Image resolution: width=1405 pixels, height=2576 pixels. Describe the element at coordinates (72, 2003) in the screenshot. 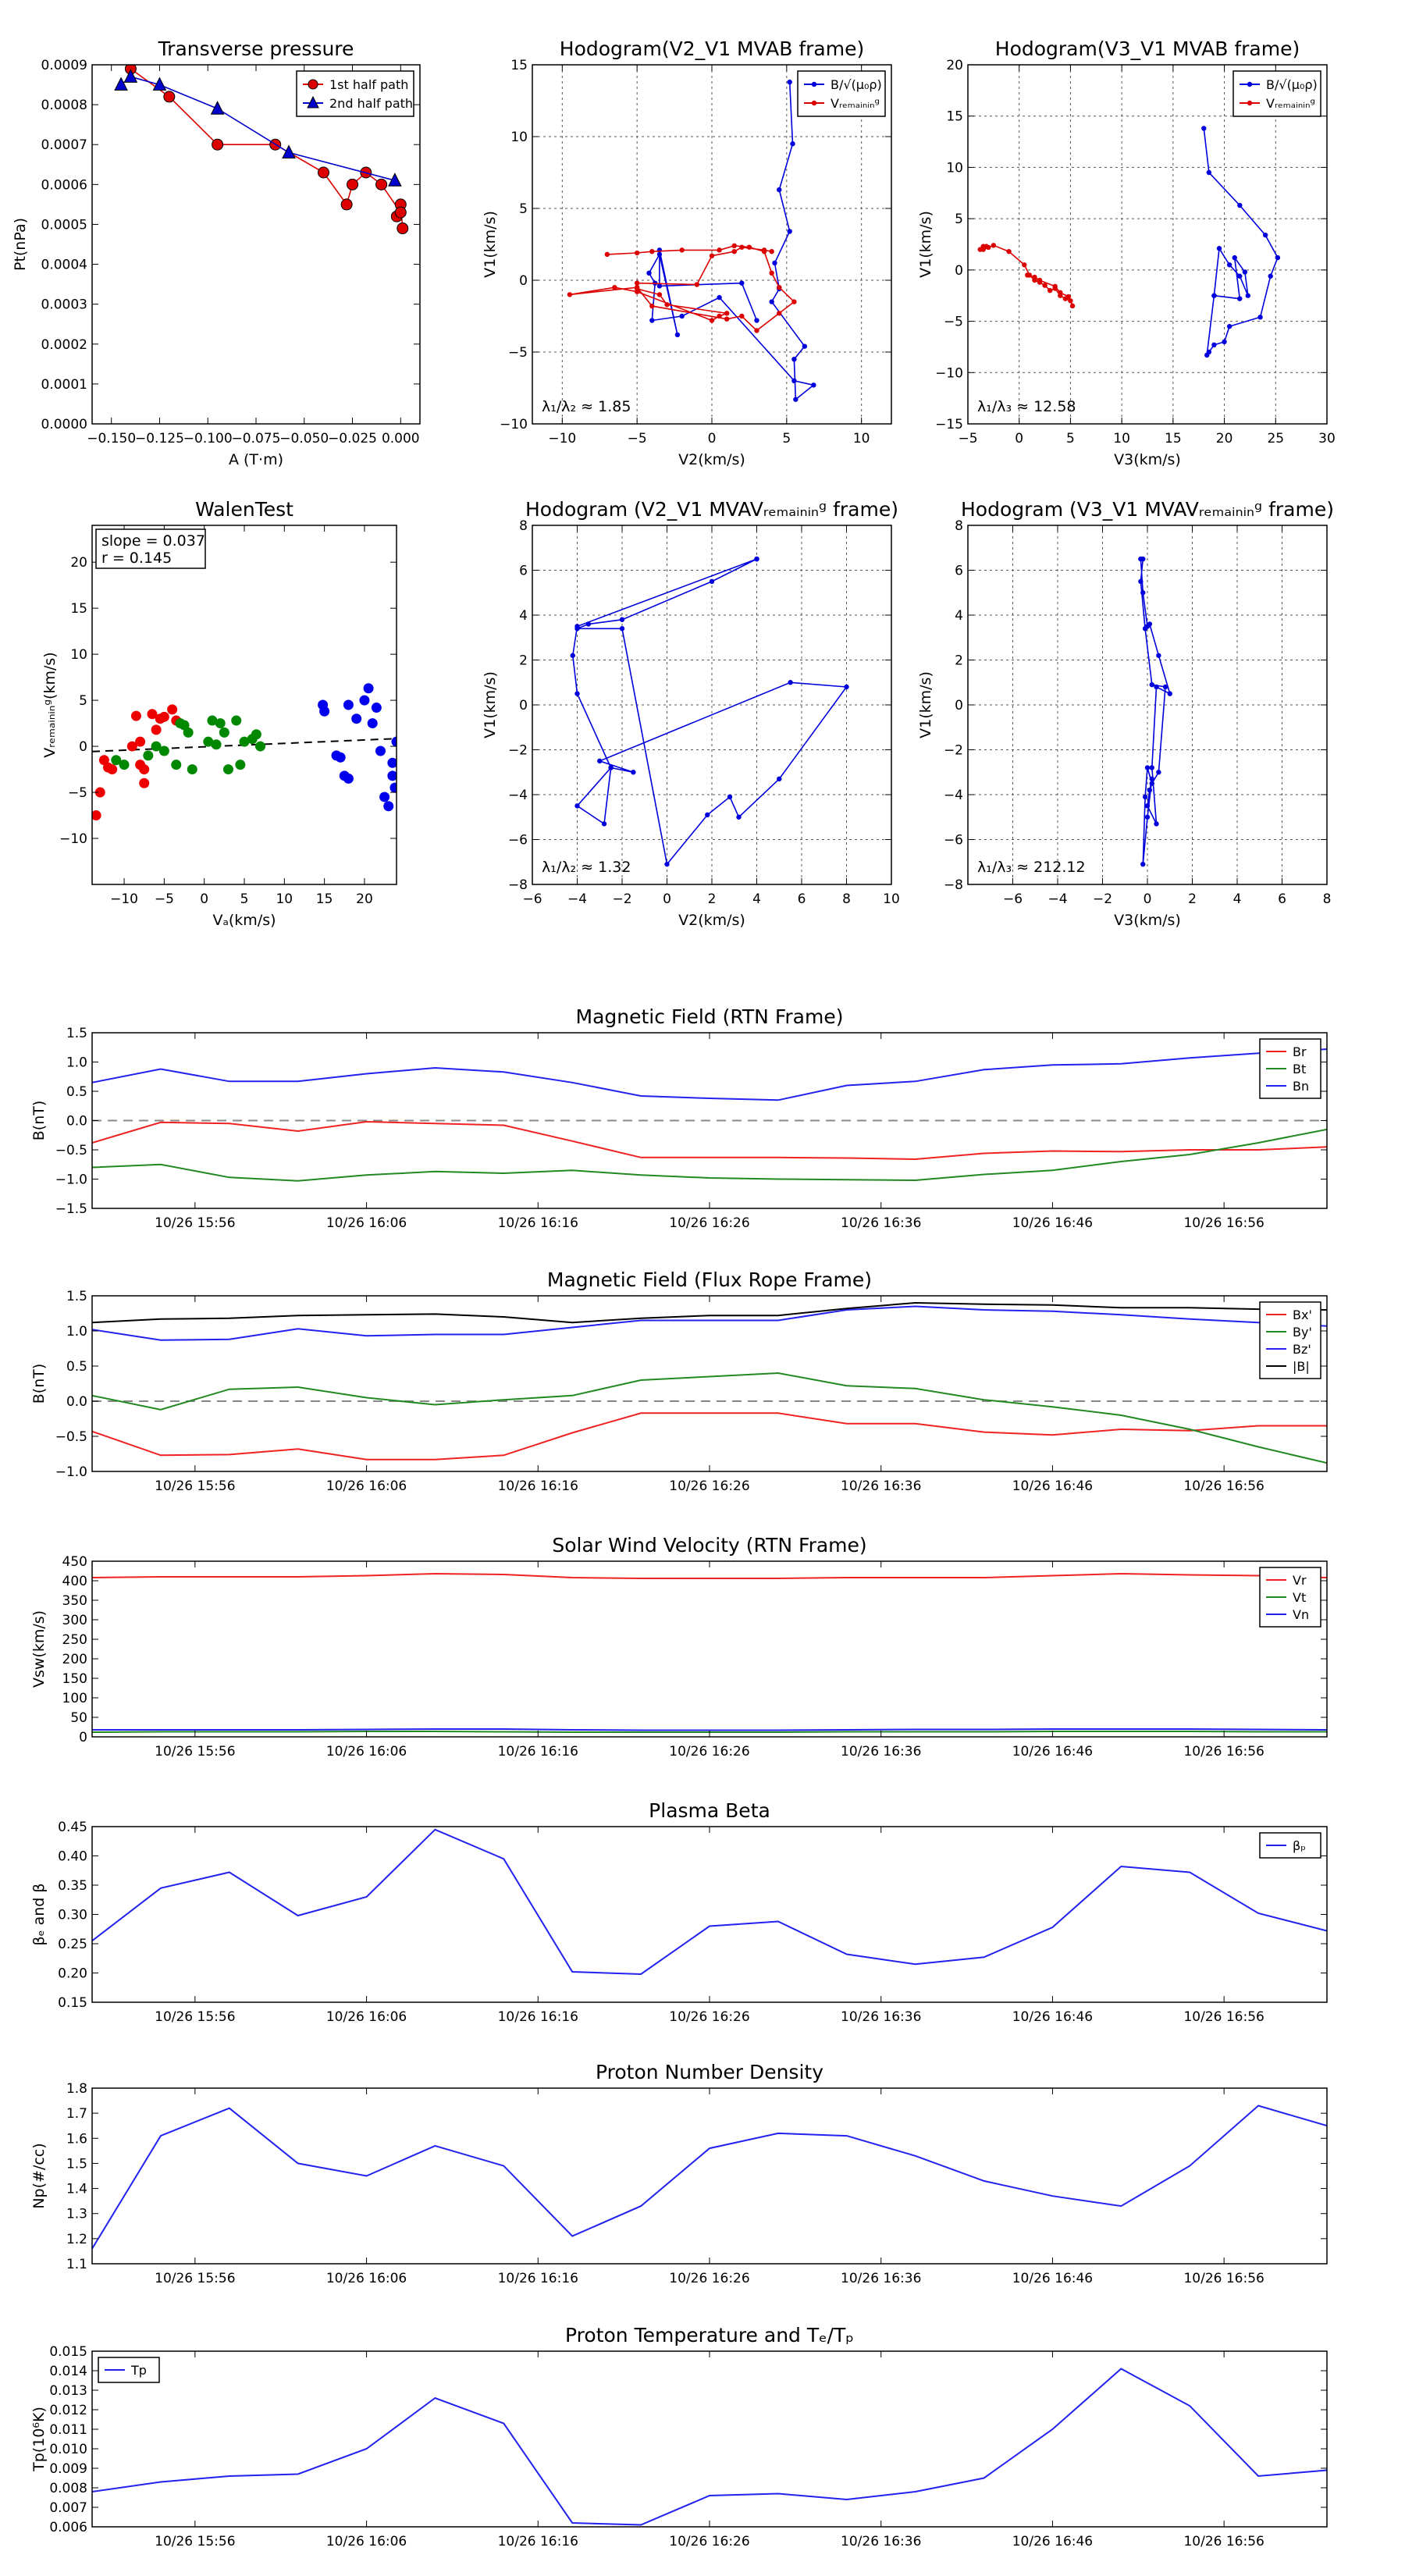

I see `y-tick-label: 0.15` at that location.